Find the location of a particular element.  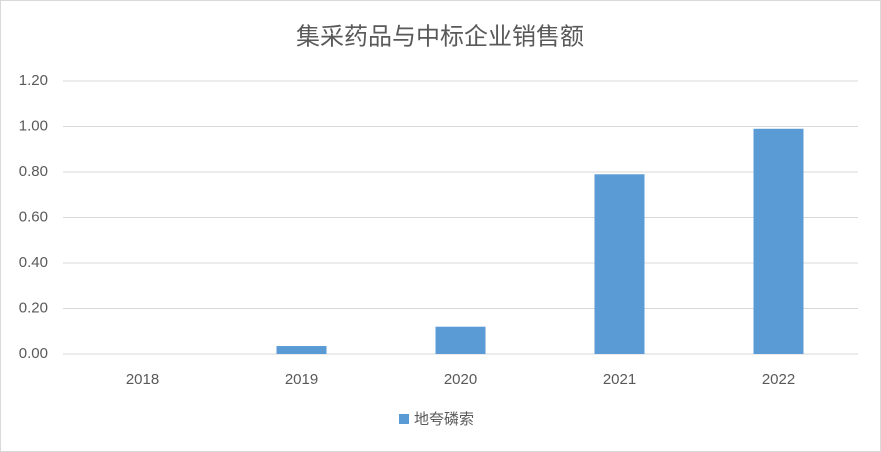

y-tick-label: 0.60 is located at coordinates (33, 216).